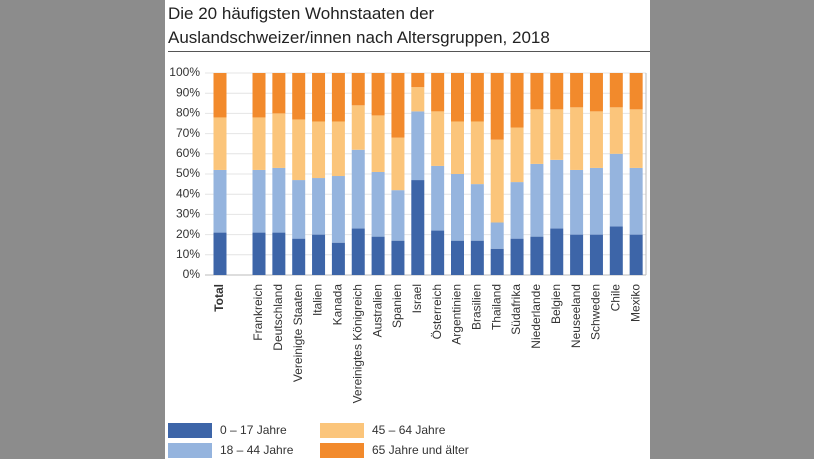 The width and height of the screenshot is (814, 459). What do you see at coordinates (397, 306) in the screenshot?
I see `x-tick-label: Spanien` at bounding box center [397, 306].